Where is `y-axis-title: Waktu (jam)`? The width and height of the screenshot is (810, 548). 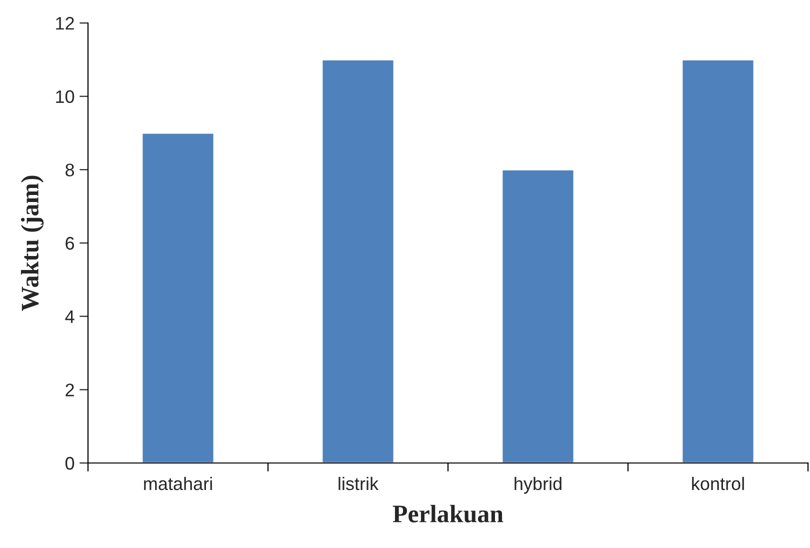
y-axis-title: Waktu (jam) is located at coordinates (32, 244).